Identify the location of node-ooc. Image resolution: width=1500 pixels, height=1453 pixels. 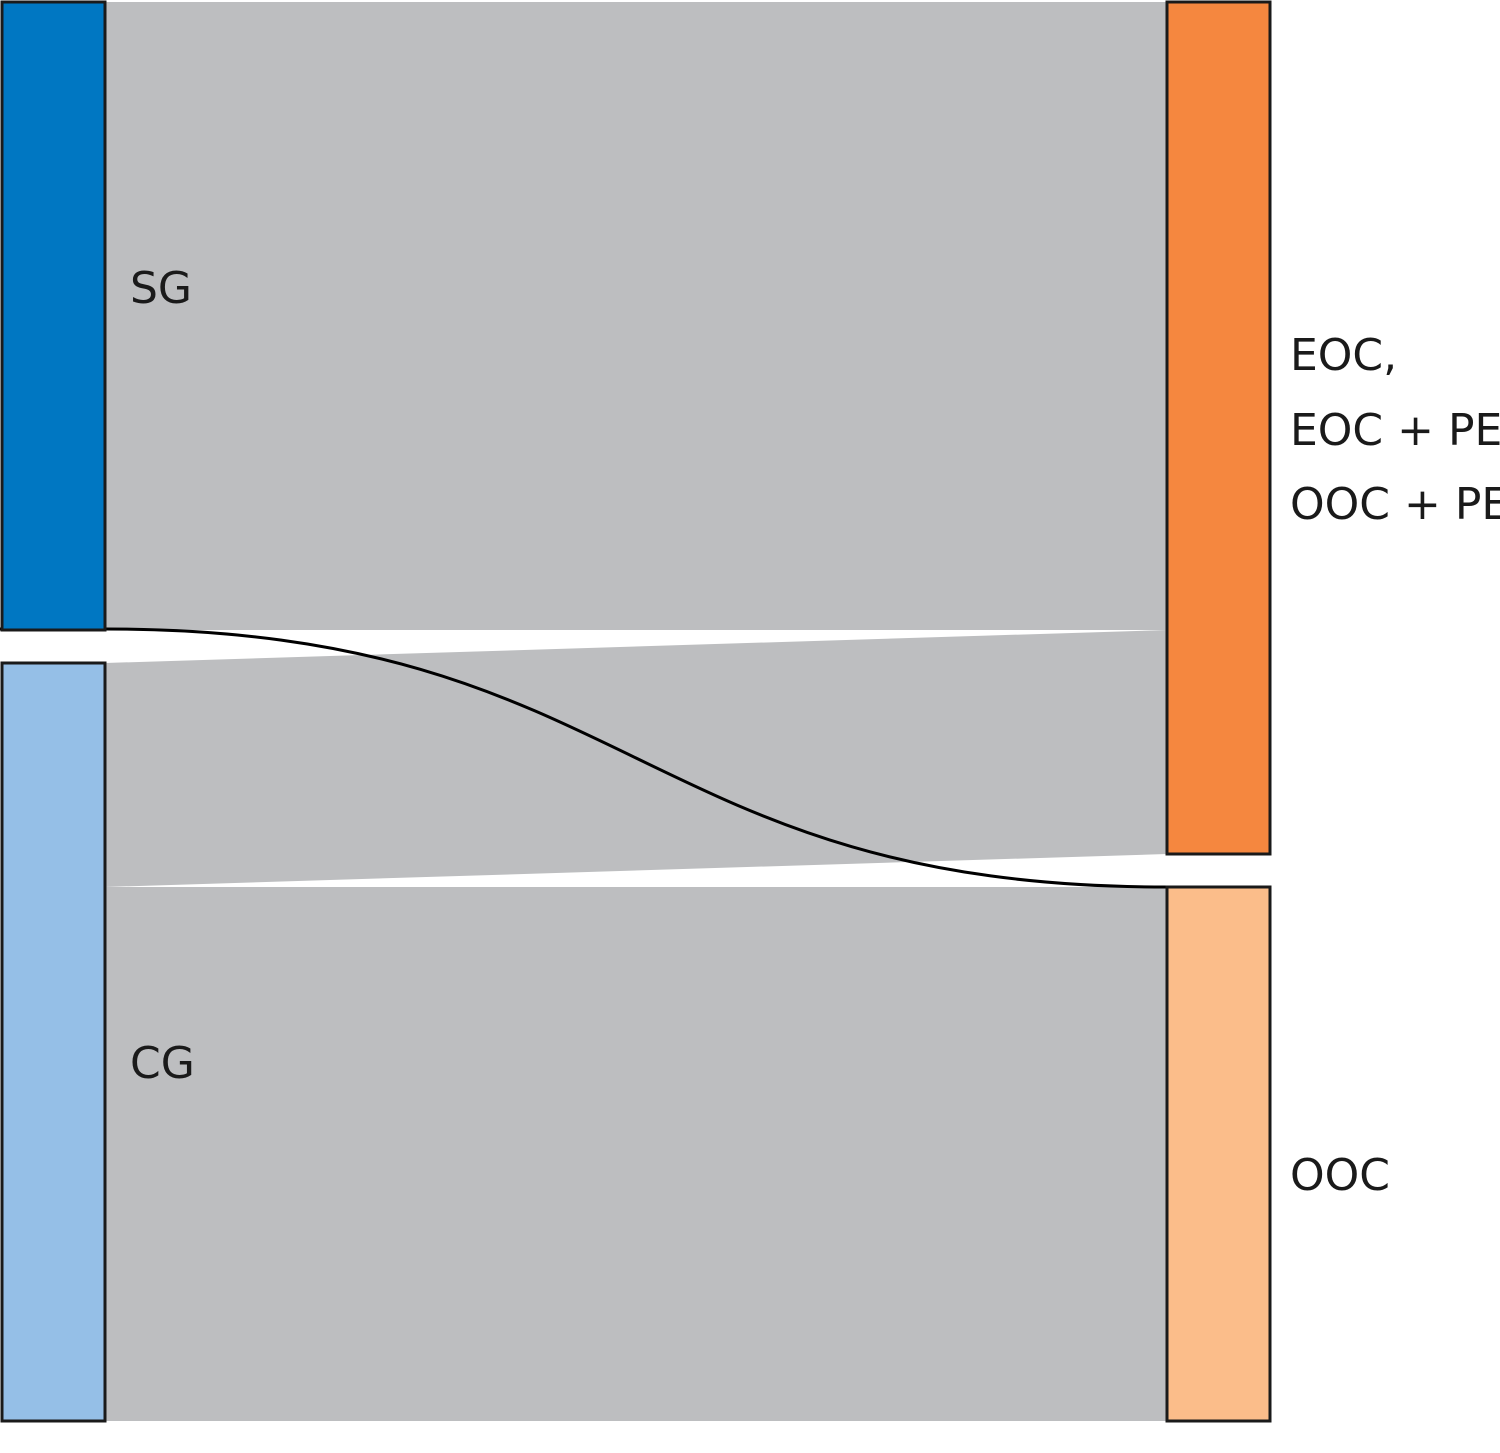
(1218, 1154).